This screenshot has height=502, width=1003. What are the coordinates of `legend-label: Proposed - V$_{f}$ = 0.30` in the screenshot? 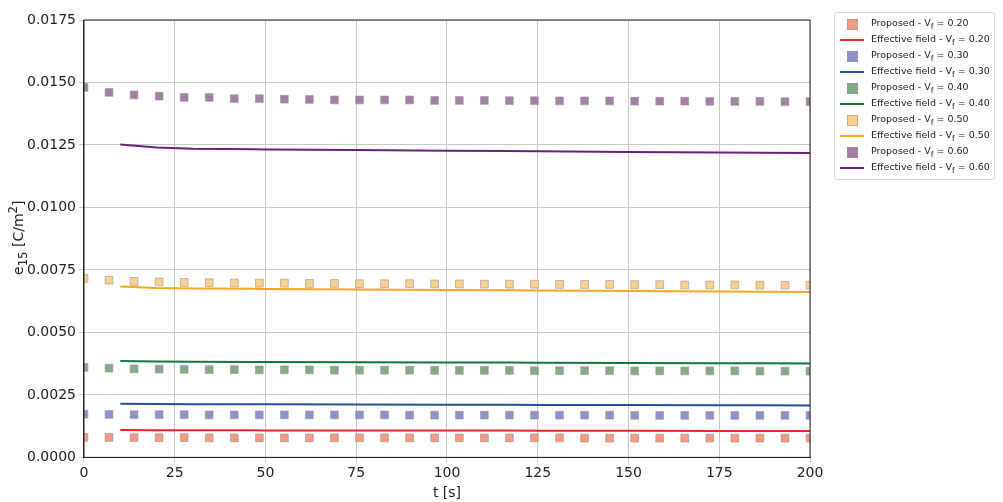 It's located at (920, 56).